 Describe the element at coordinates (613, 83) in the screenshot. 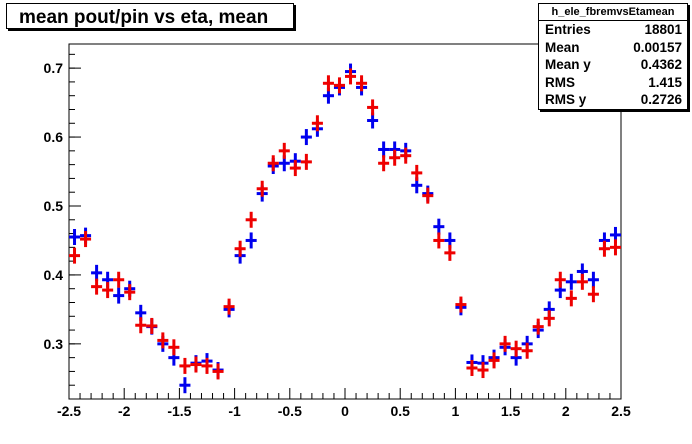

I see `stats-row-rms: RMS 1.415` at that location.